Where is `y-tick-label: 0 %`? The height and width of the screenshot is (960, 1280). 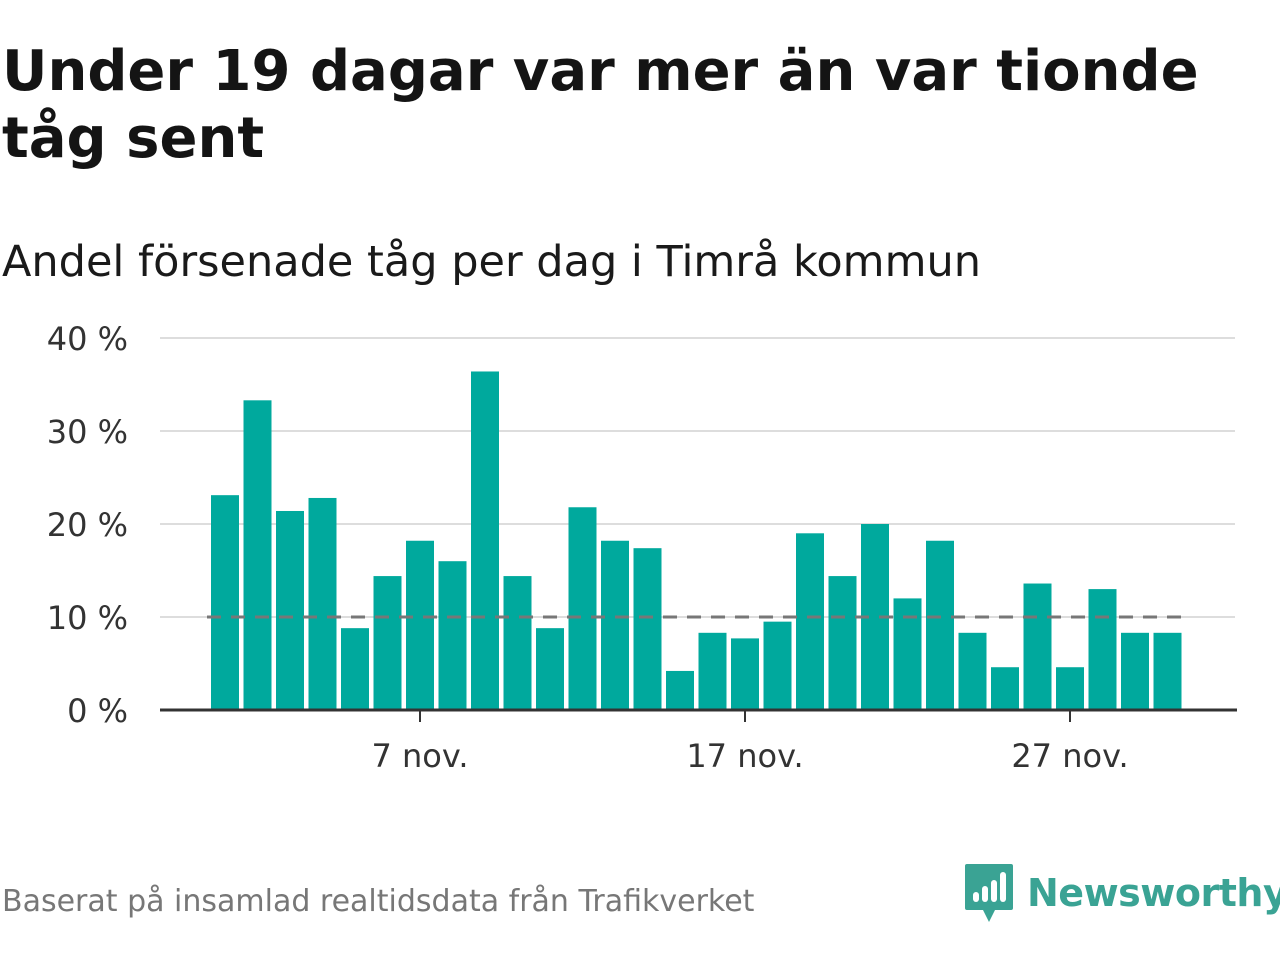 y-tick-label: 0 % is located at coordinates (97, 711).